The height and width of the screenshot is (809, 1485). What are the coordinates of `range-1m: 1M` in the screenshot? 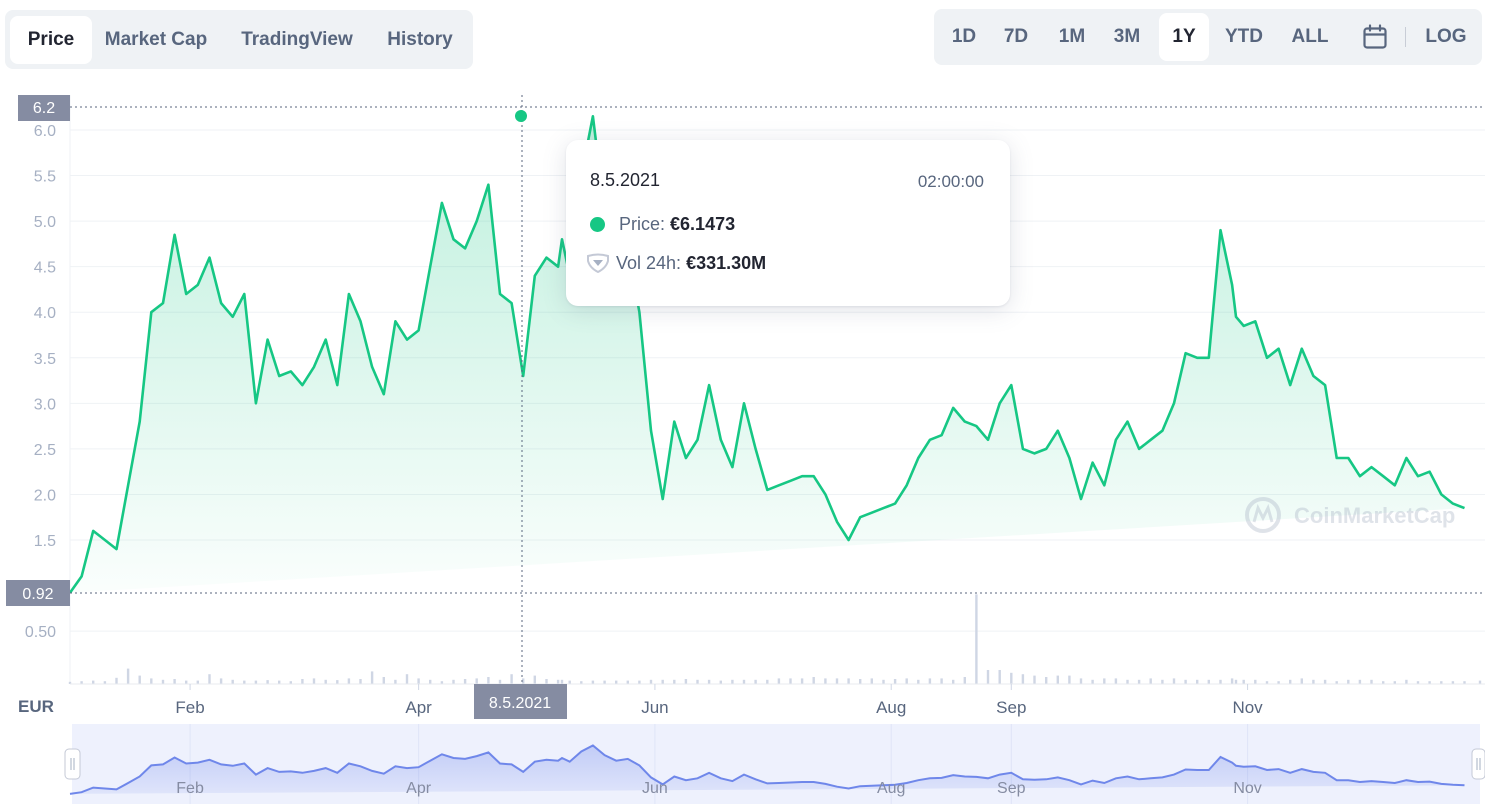 It's located at (1072, 36).